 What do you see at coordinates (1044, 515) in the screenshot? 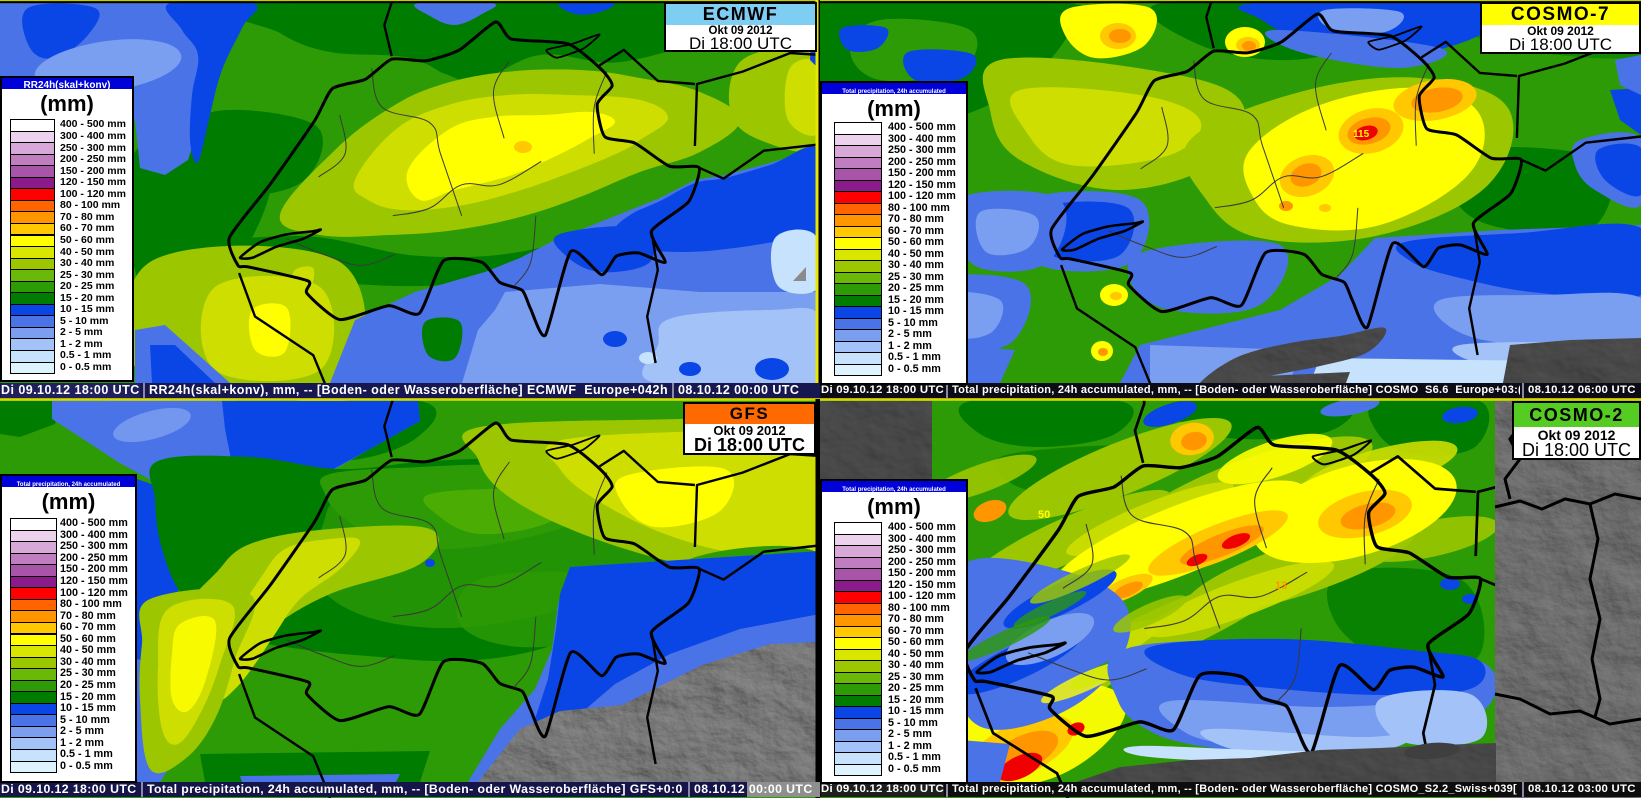
I see `svg-text: 50` at bounding box center [1044, 515].